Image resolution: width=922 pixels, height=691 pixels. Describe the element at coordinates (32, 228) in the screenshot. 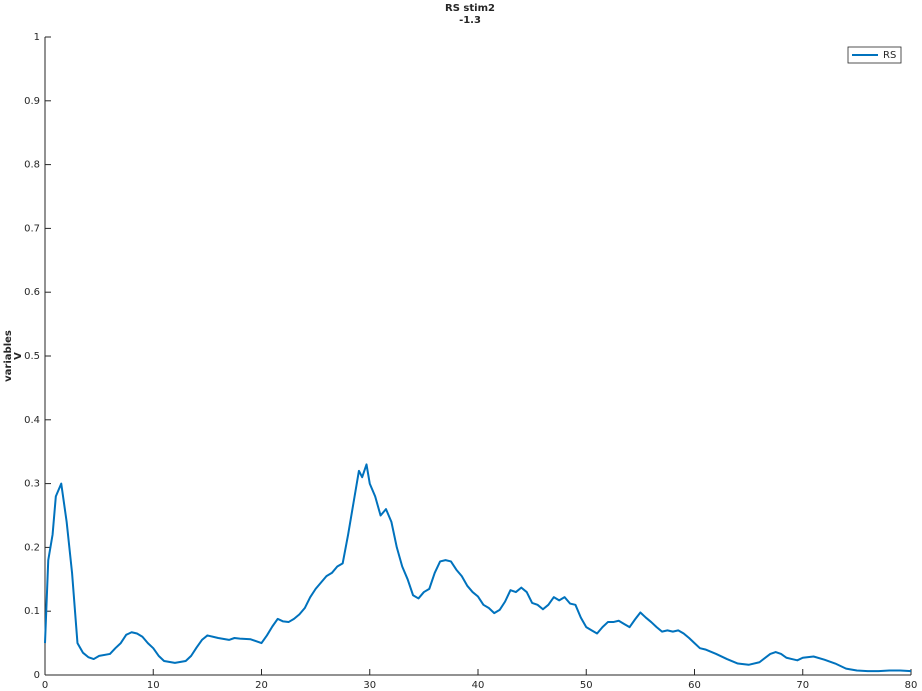

I see `y-tick-label: 0.7` at that location.